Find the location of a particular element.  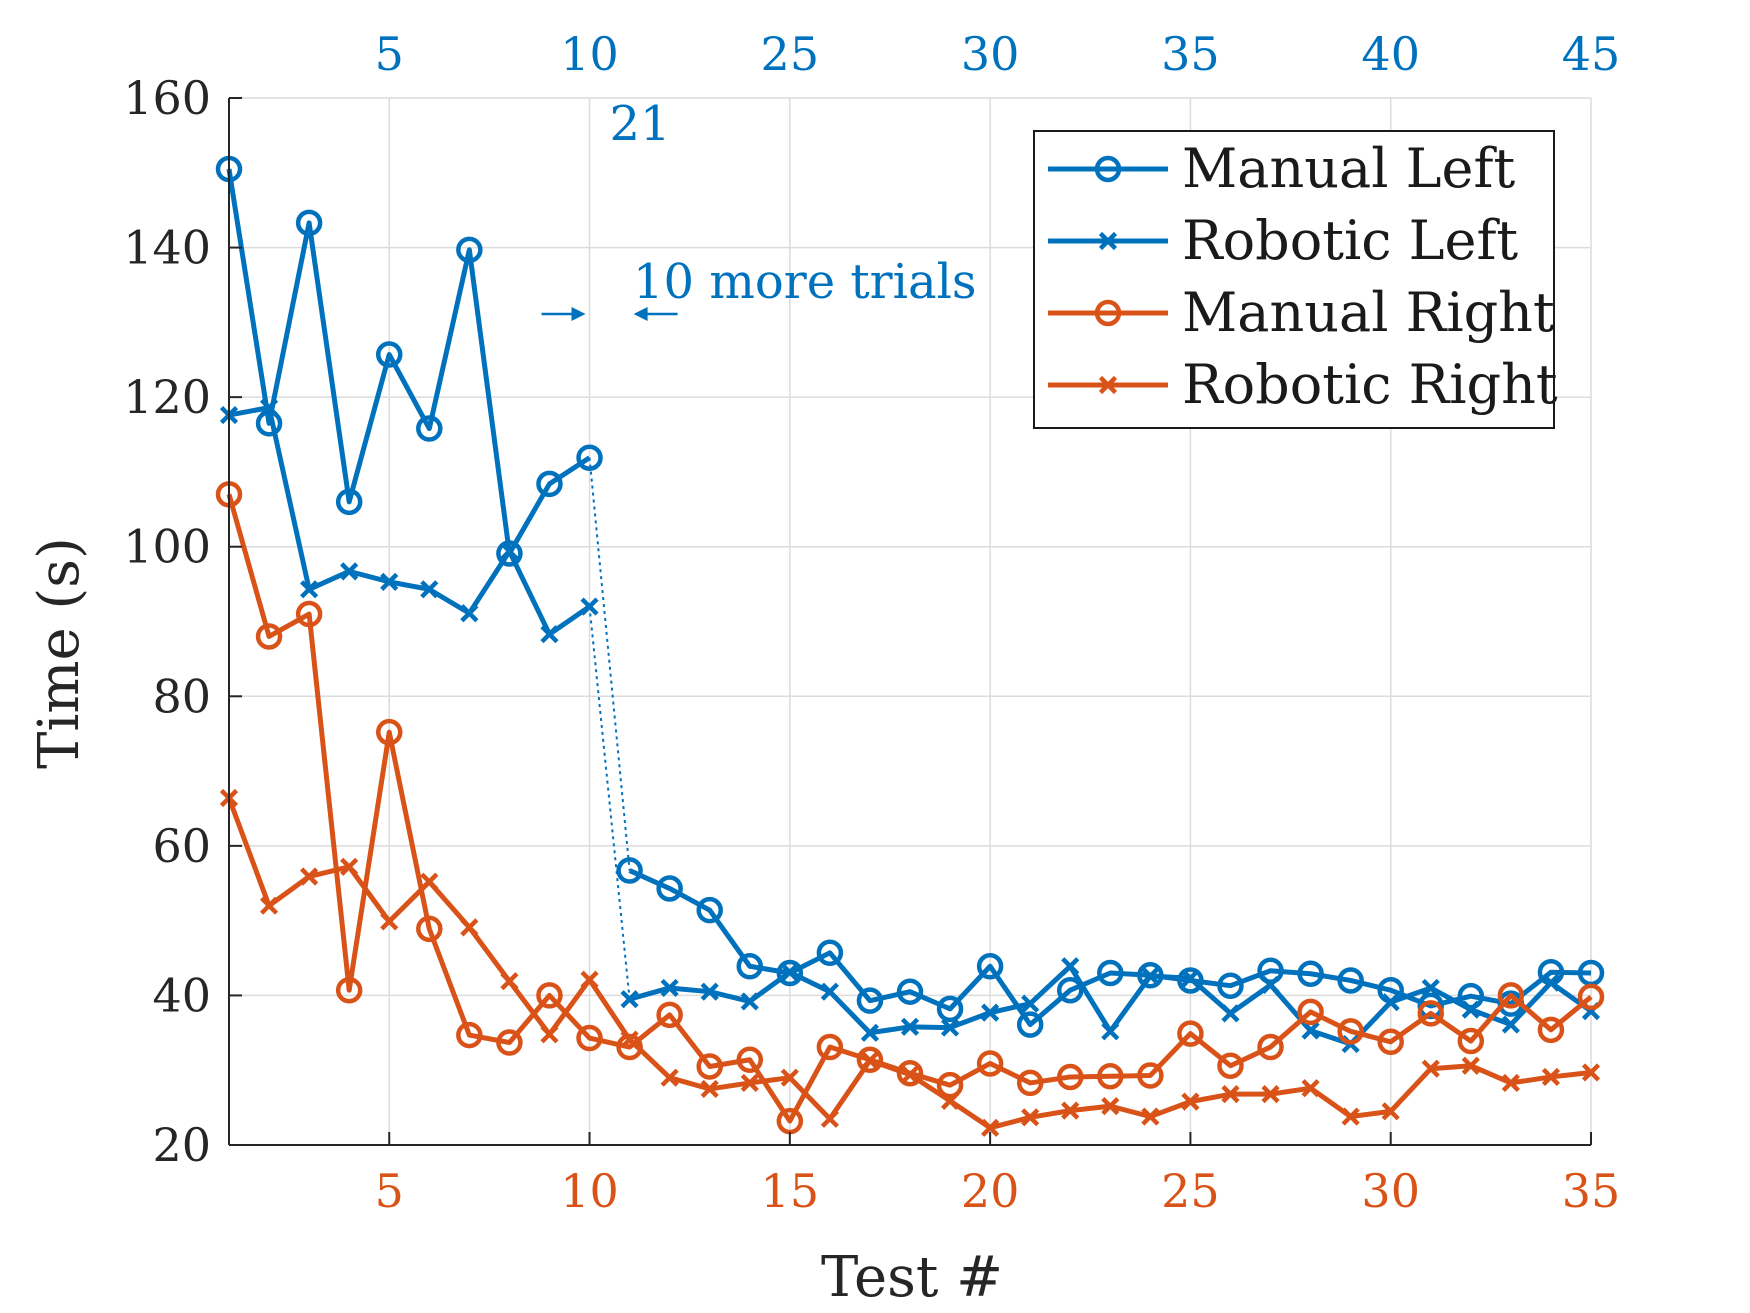

x-tick-label-top: 30 is located at coordinates (990, 54).